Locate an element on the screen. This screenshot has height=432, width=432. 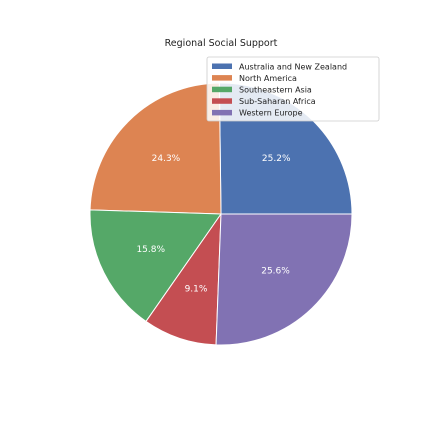
legend-label-western-europe: Western Europe is located at coordinates (271, 113).